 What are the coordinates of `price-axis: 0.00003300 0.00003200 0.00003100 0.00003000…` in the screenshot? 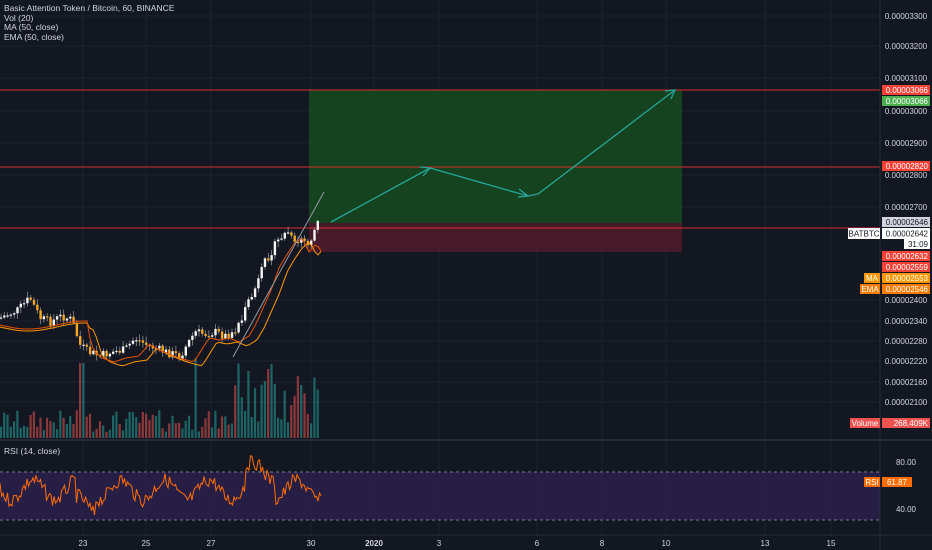 It's located at (906, 209).